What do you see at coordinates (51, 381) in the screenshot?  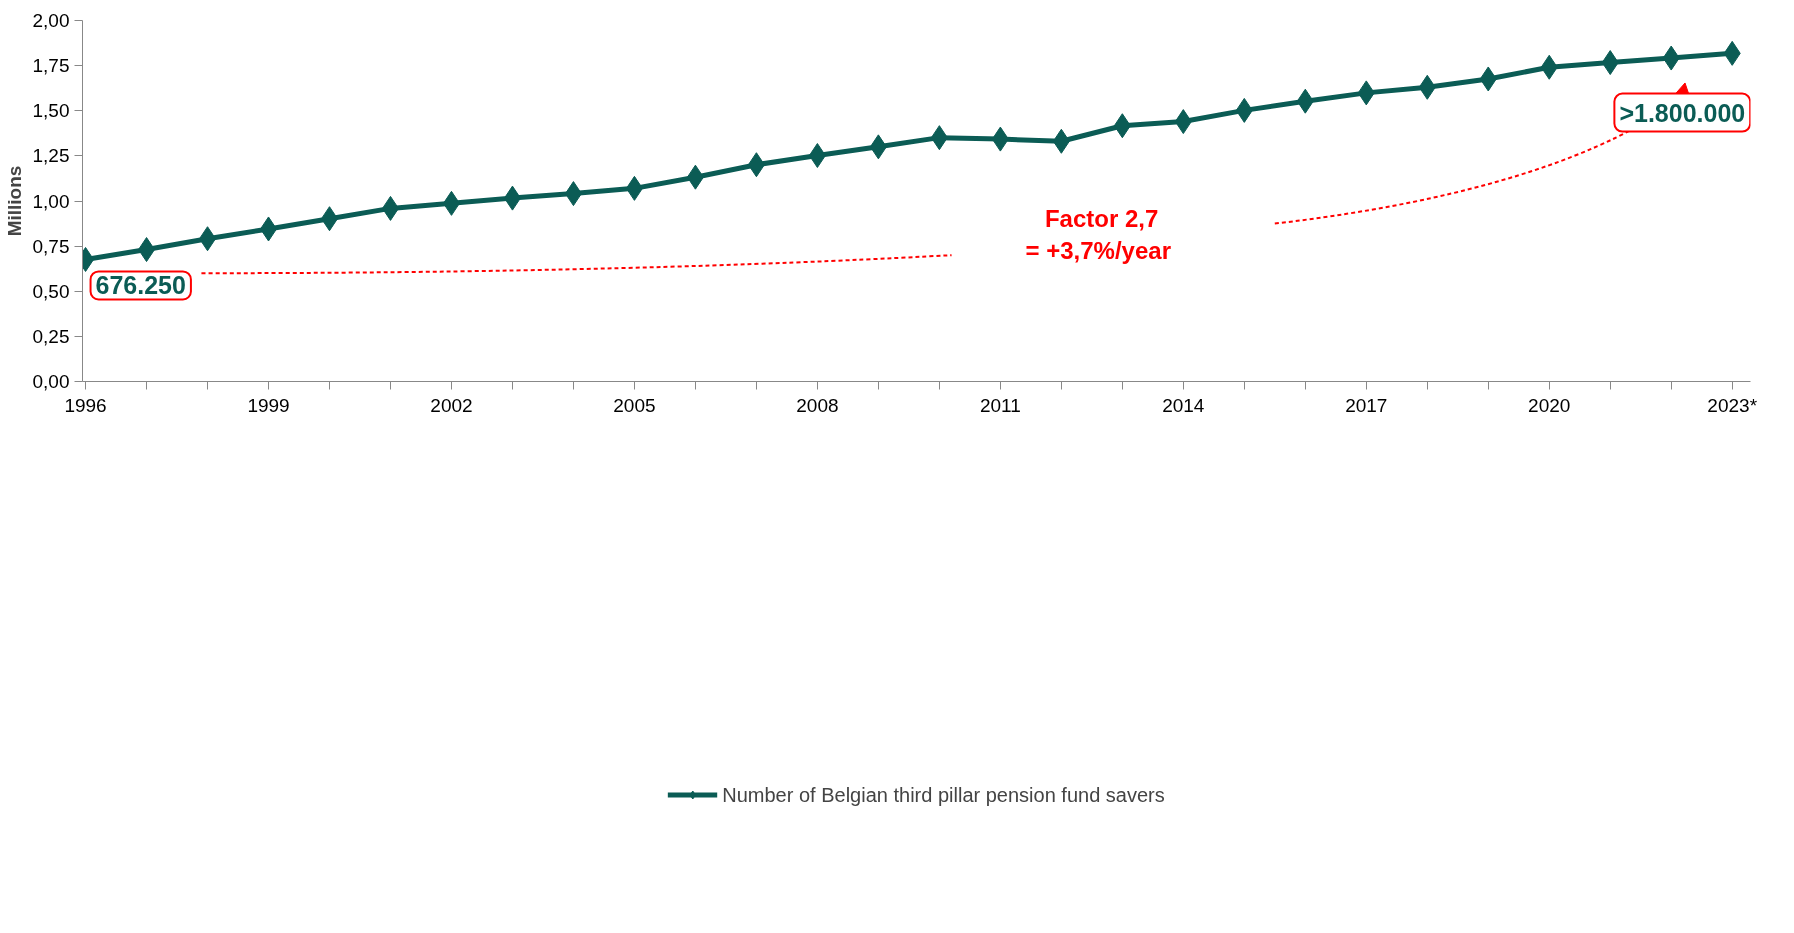 I see `y-tick-label: 0,00` at bounding box center [51, 381].